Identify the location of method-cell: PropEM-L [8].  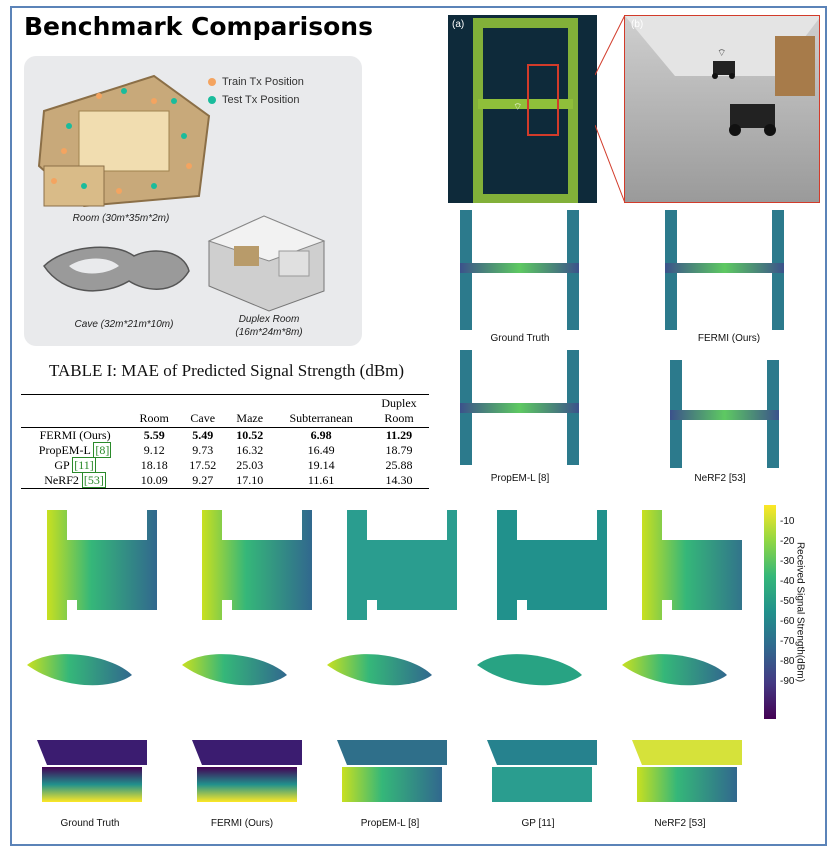
(75, 450).